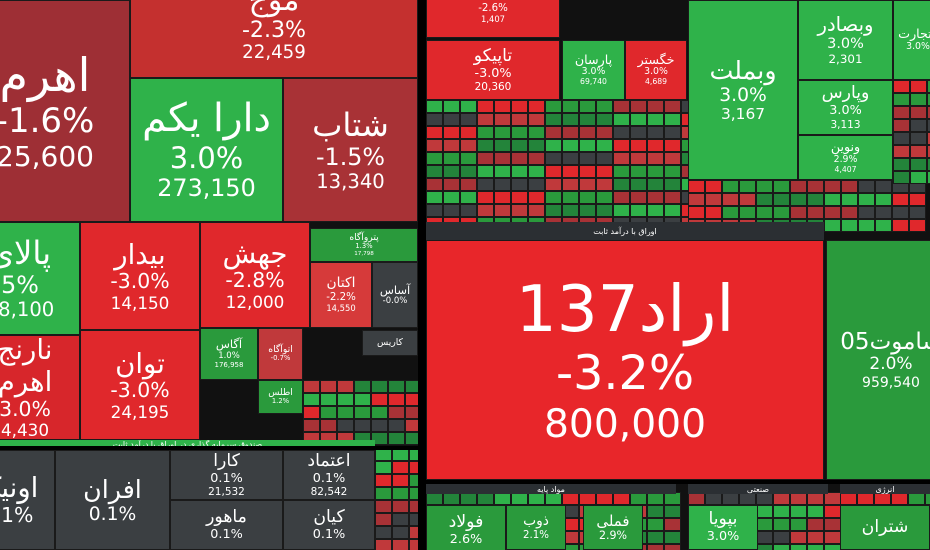 The height and width of the screenshot is (550, 930). I want to click on tile-volume: 13,340, so click(350, 181).